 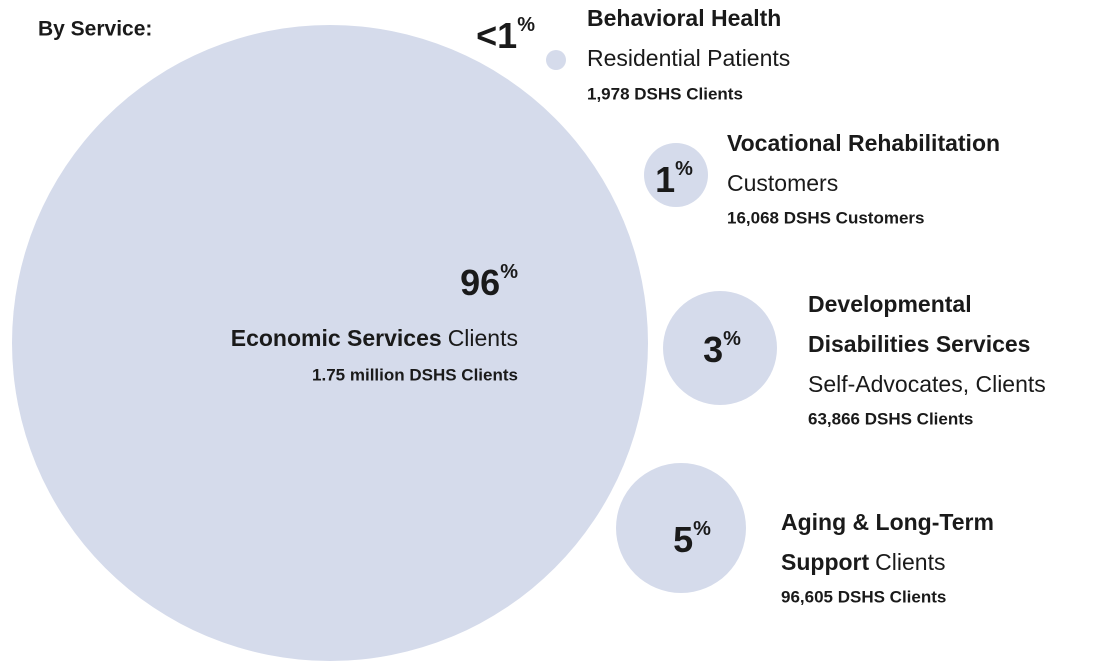 What do you see at coordinates (665, 93) in the screenshot?
I see `count: 1,978 DSHS Clients` at bounding box center [665, 93].